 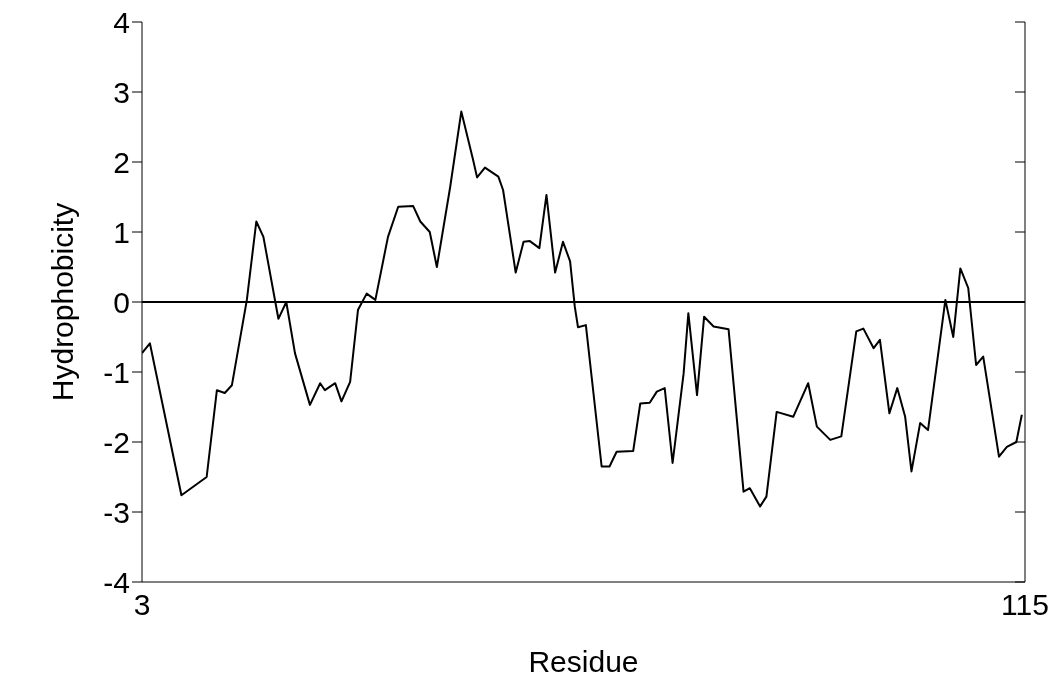 I want to click on y-tick-label: 4, so click(x=121, y=22).